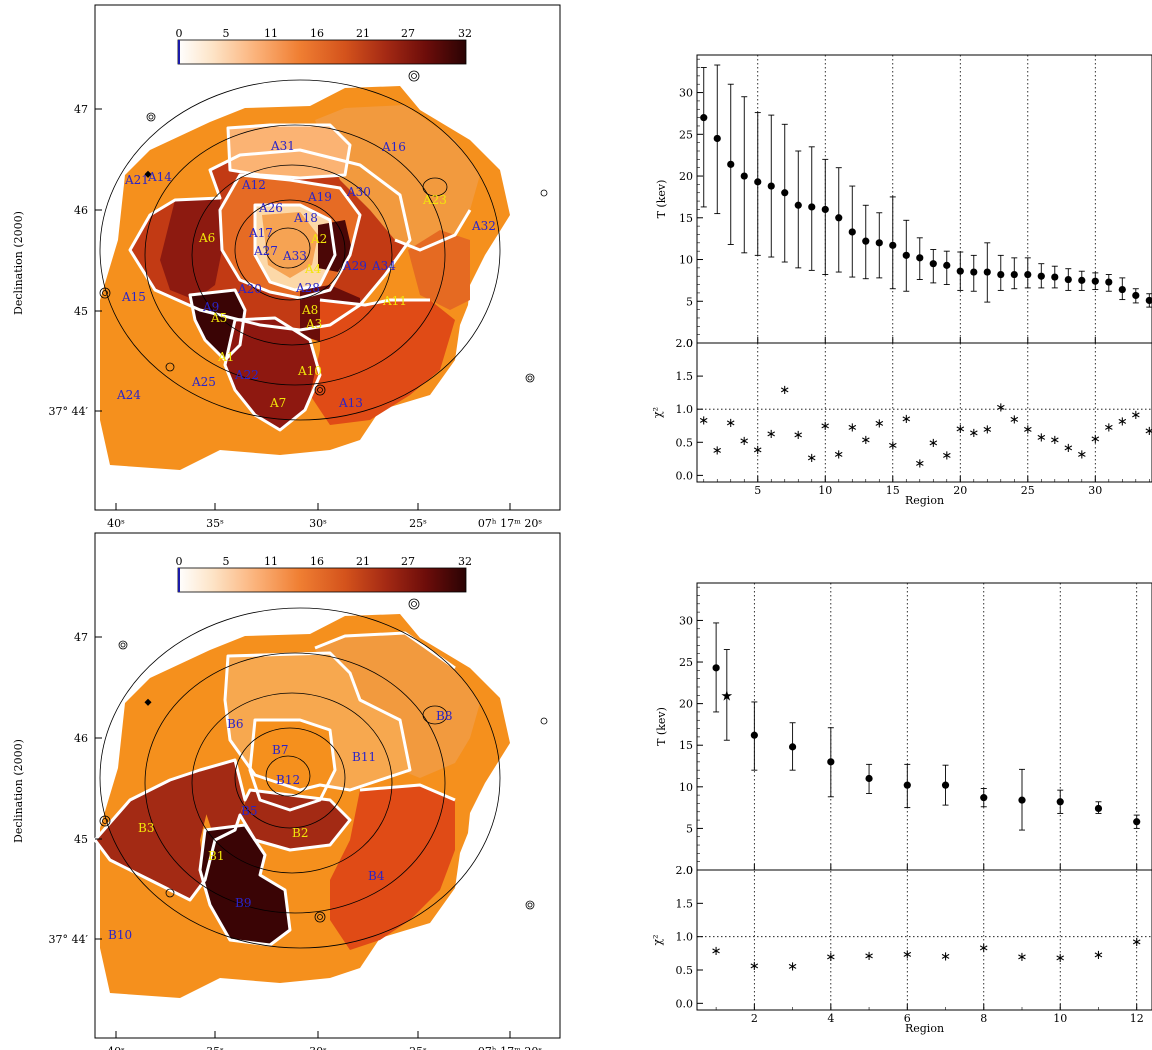 The width and height of the screenshot is (1152, 1050). What do you see at coordinates (218, 318) in the screenshot?
I see `region-label: A5` at bounding box center [218, 318].